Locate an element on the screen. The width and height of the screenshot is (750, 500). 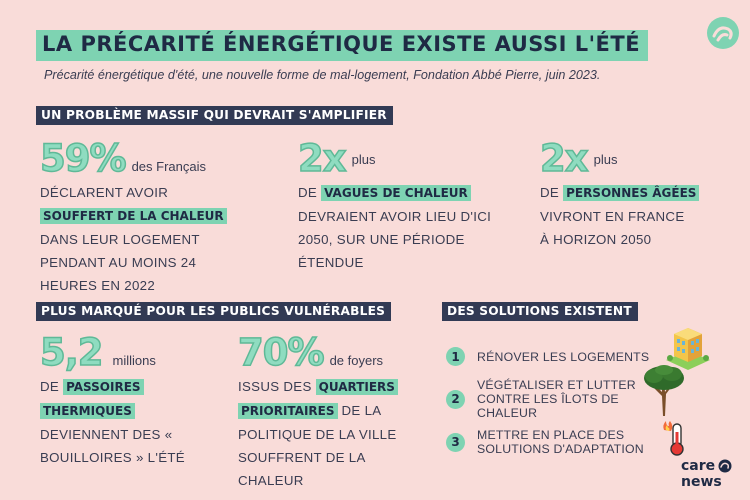
stat-highlight: VAGUES DE CHALEUR is located at coordinates (396, 193).